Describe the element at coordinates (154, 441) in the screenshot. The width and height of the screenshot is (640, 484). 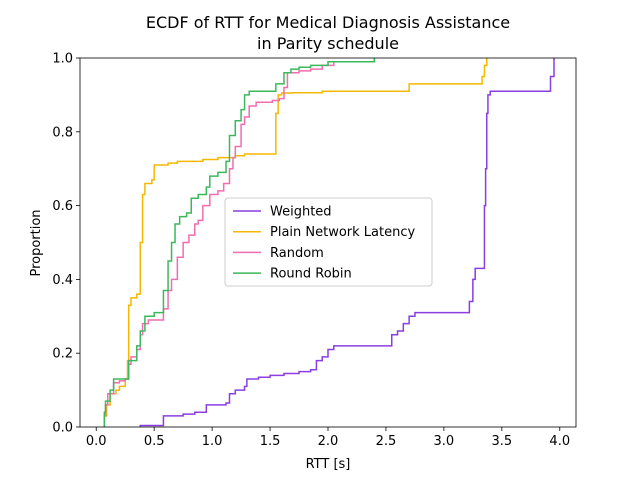
I see `x-tick-label: 0.5` at that location.